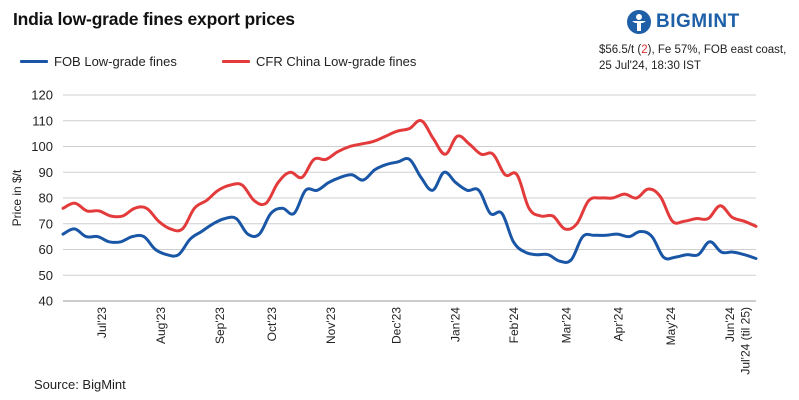 This screenshot has height=400, width=799. I want to click on legend-swatch-cfr, so click(236, 61).